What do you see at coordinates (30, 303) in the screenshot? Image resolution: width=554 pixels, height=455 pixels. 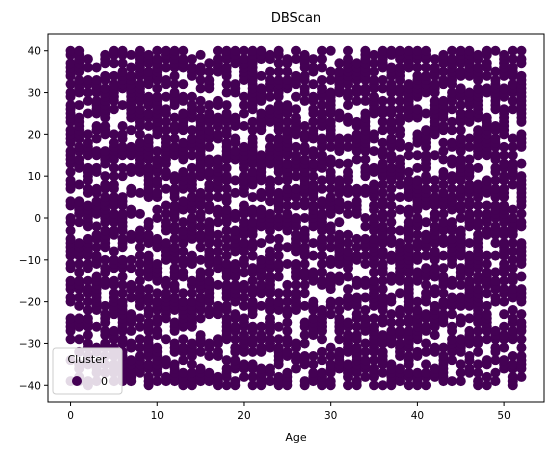 I see `y-tick-label: −20` at bounding box center [30, 303].